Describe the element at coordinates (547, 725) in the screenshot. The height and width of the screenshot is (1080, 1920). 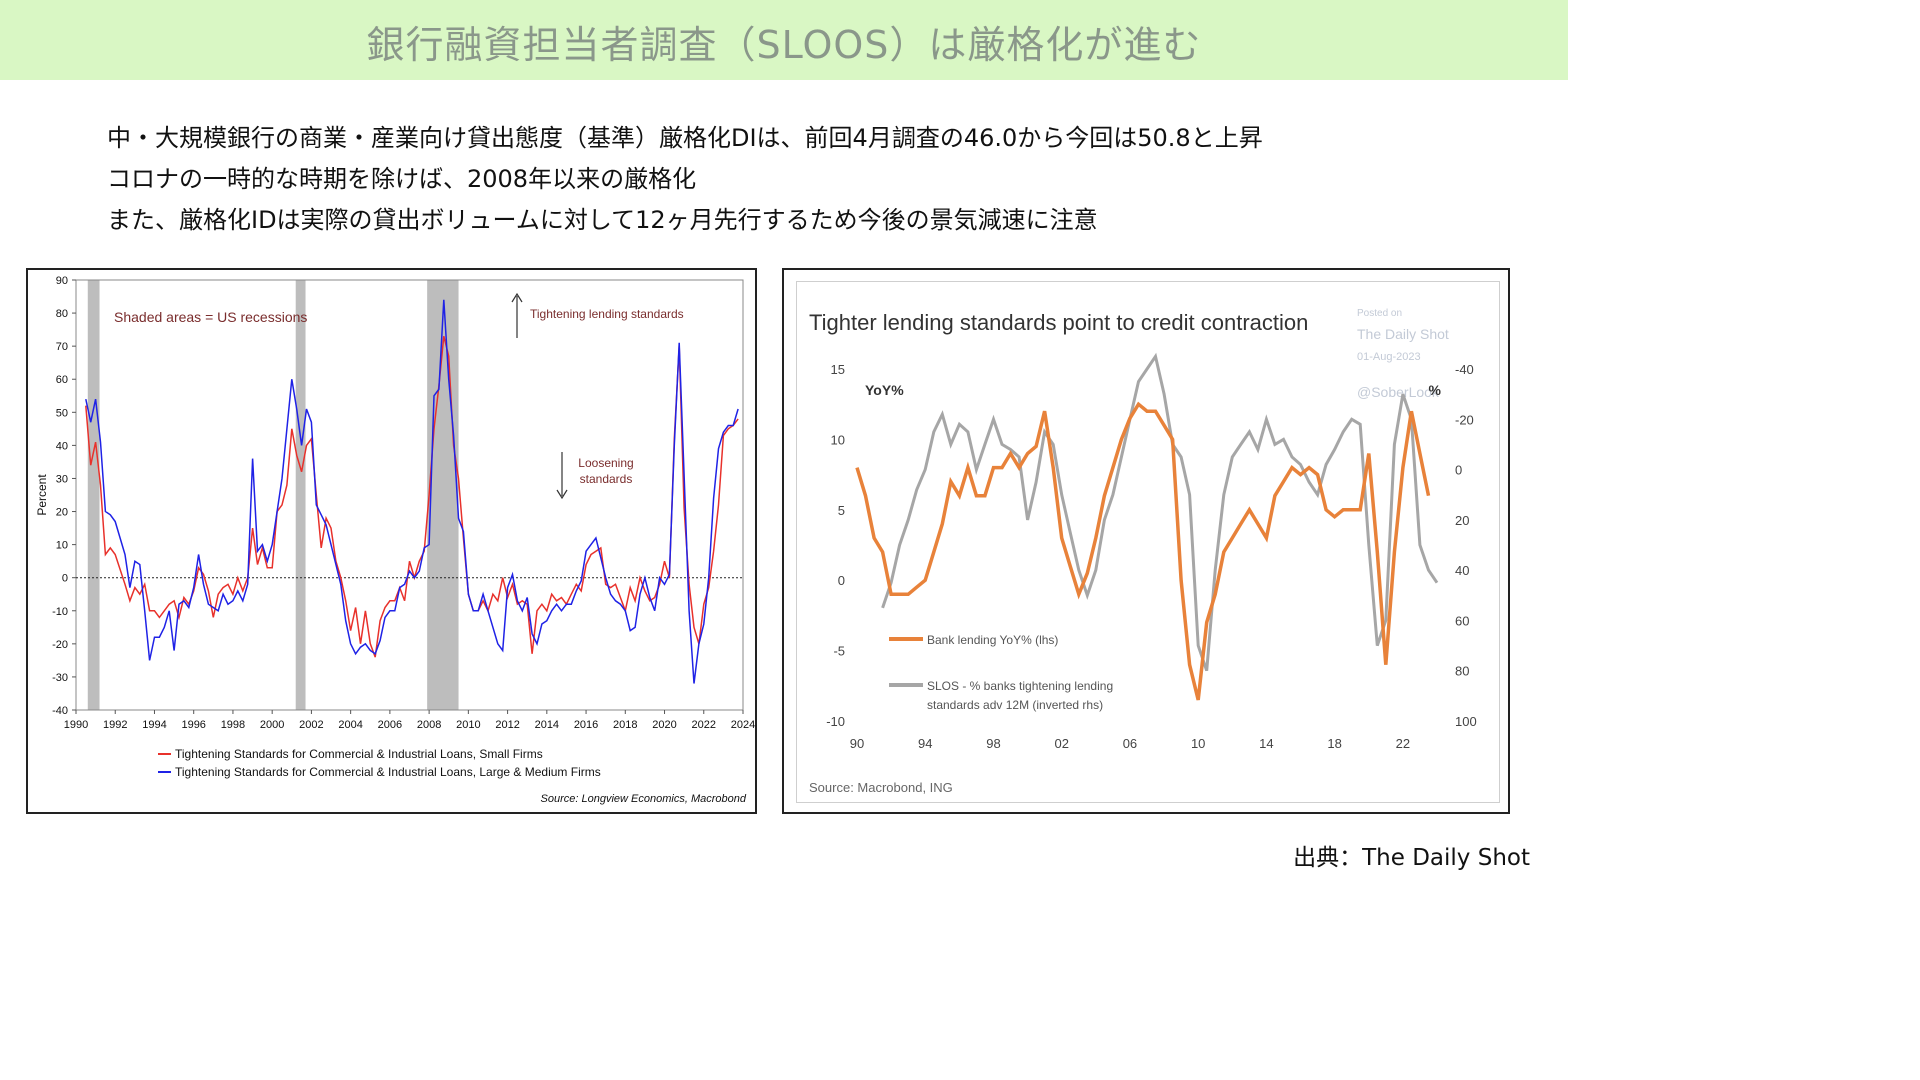
I see `x-tick-label: 2014` at that location.